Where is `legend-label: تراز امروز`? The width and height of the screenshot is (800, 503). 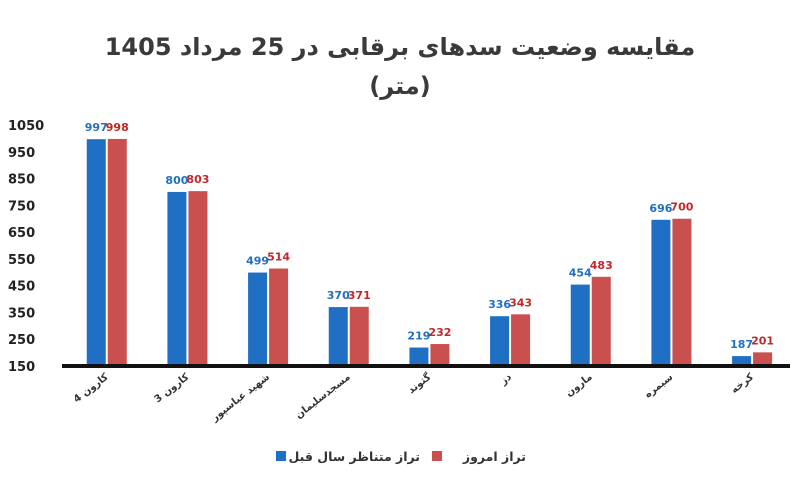
legend-label: تراز امروز is located at coordinates (494, 456).